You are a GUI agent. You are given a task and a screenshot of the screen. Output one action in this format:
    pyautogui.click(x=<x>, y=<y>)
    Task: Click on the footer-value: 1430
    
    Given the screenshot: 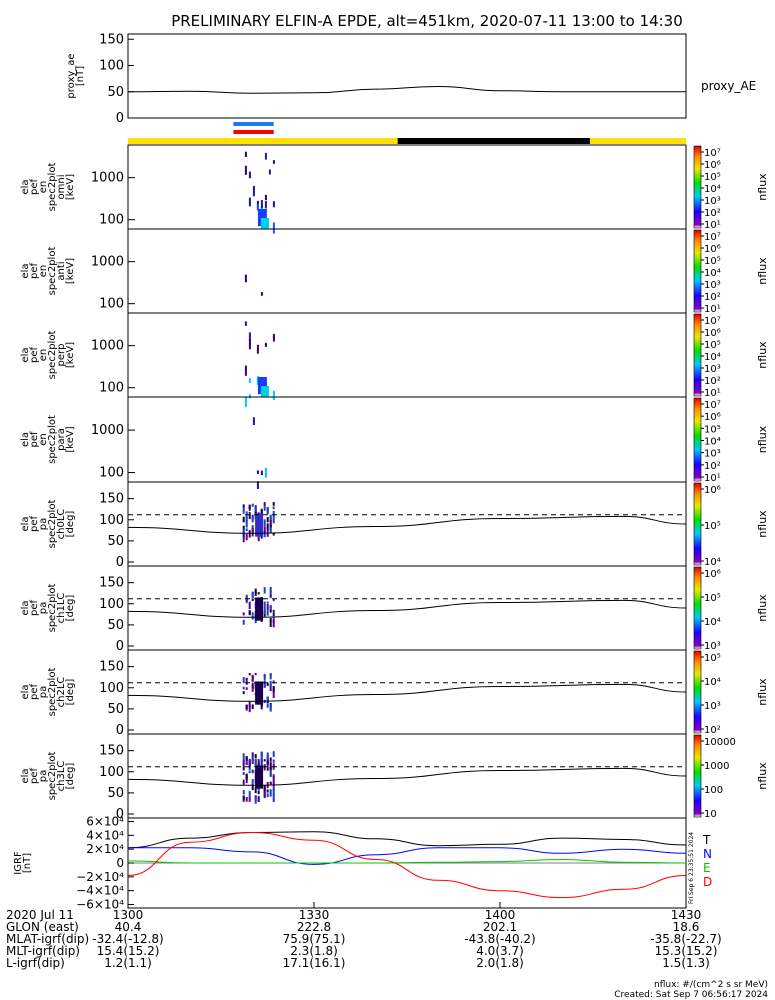 What is the action you would take?
    pyautogui.click(x=686, y=915)
    